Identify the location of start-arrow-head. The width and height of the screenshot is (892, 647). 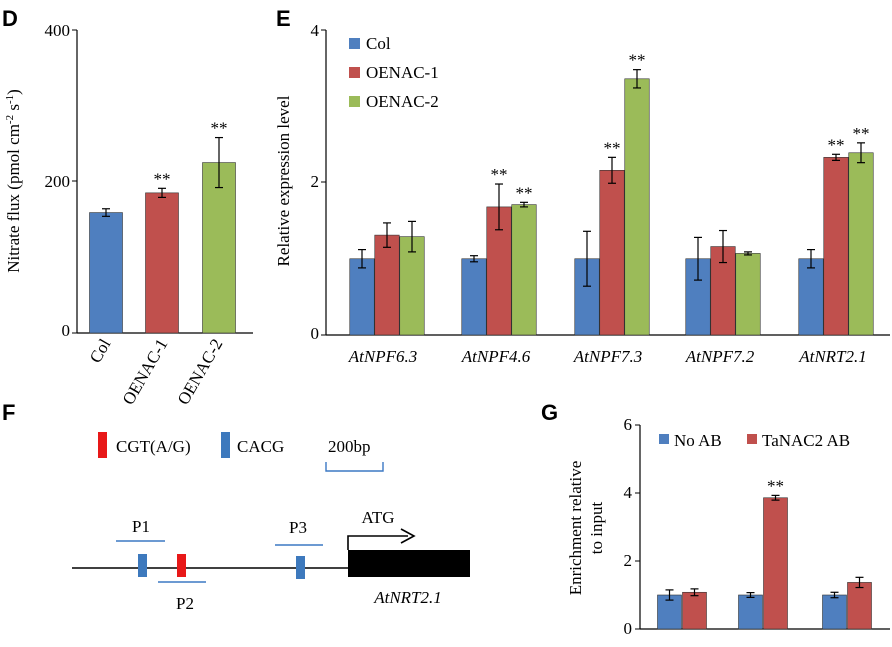
(408, 536).